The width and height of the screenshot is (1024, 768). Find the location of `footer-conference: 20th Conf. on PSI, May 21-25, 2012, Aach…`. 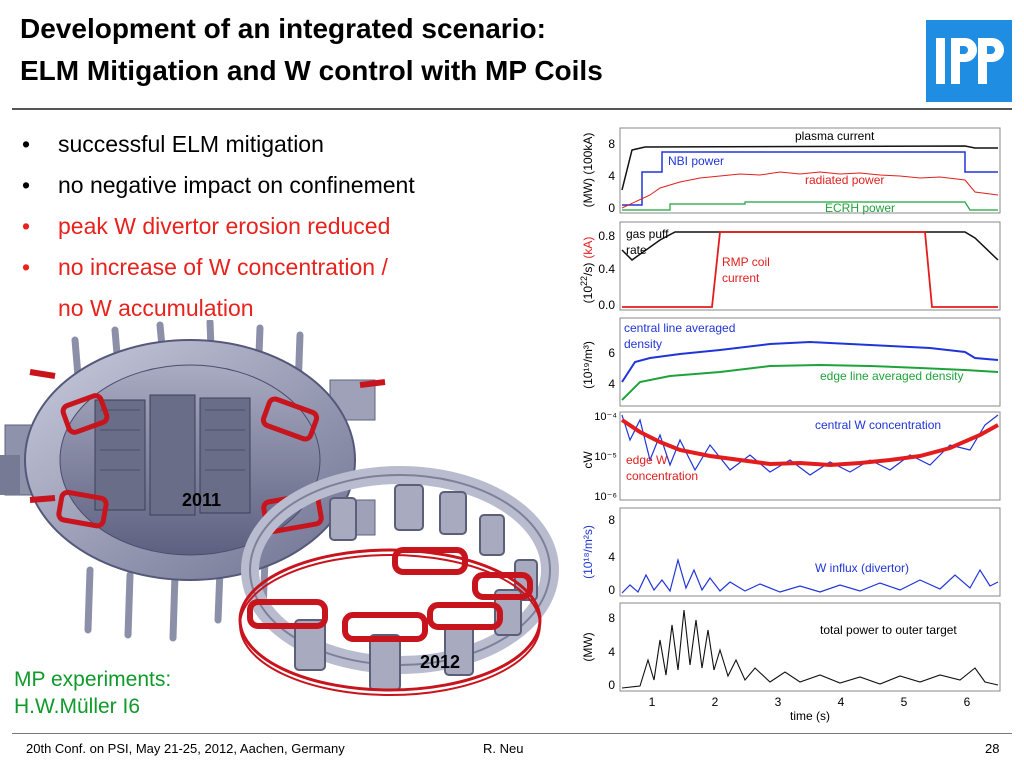

footer-conference: 20th Conf. on PSI, May 21-25, 2012, Aach… is located at coordinates (185, 748).